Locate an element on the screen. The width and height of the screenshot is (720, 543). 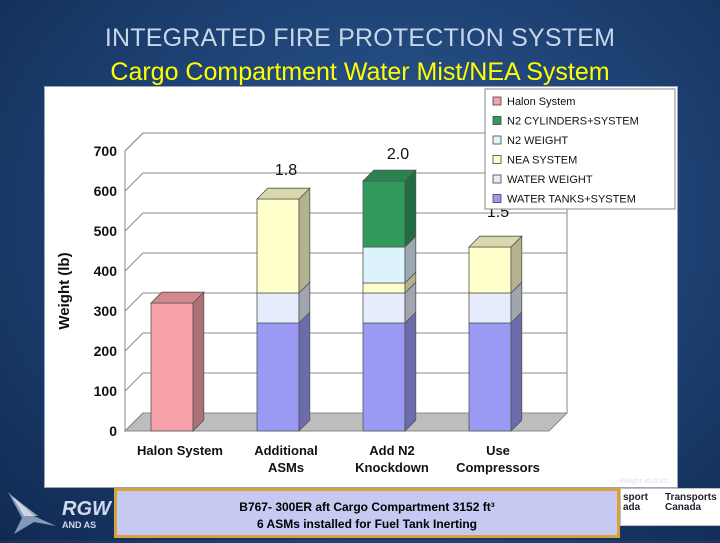
x-category-label: Knockdown is located at coordinates (392, 467).